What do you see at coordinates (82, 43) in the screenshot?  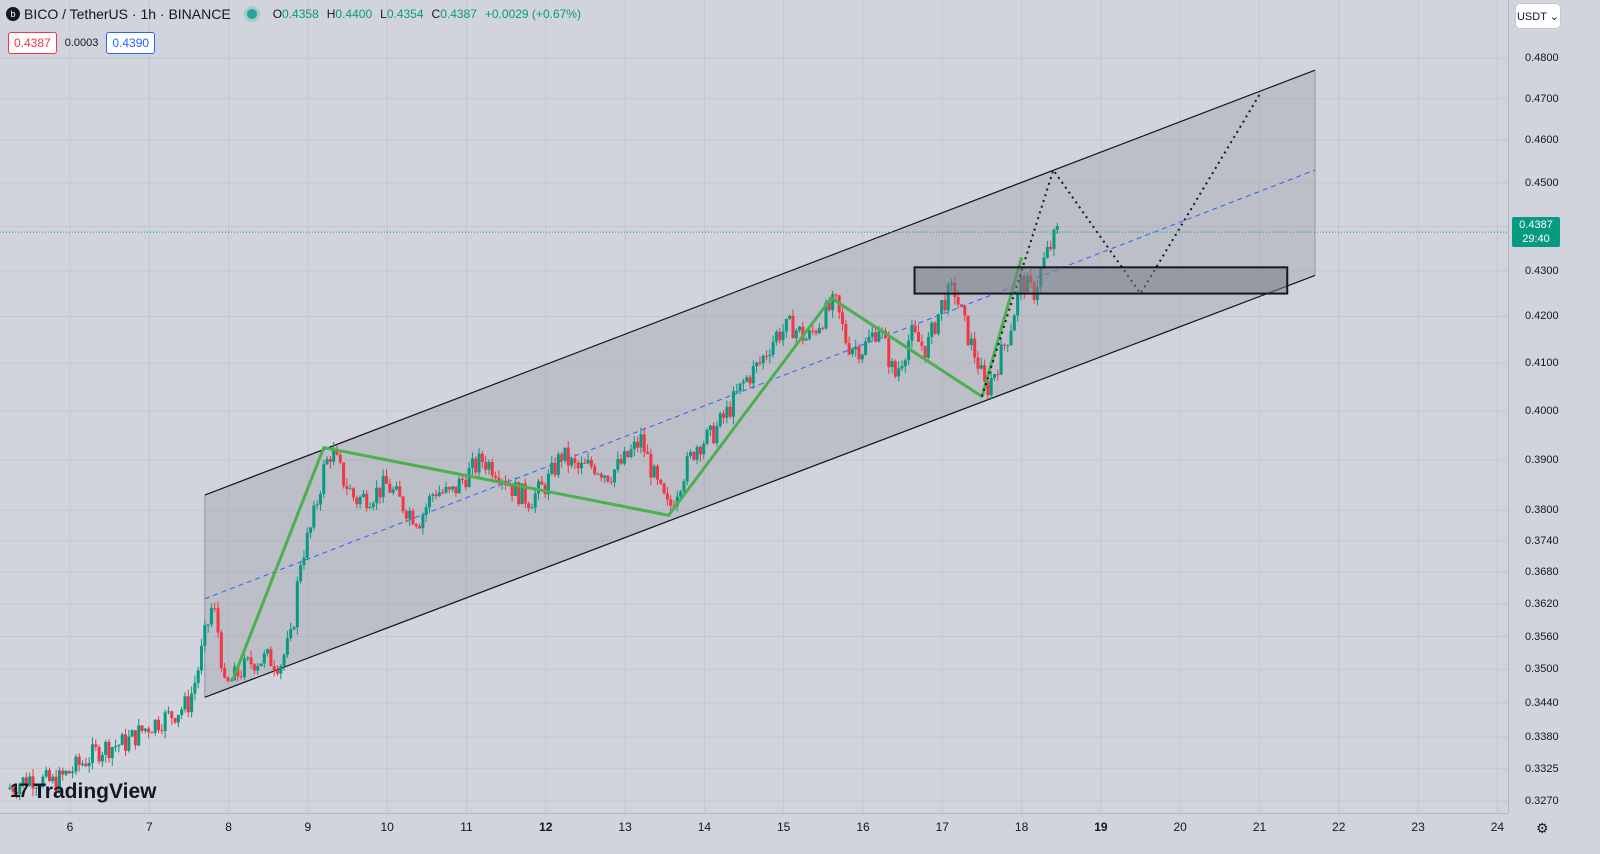 I see `quote-row: 0.4387 0.0003 0.4390` at bounding box center [82, 43].